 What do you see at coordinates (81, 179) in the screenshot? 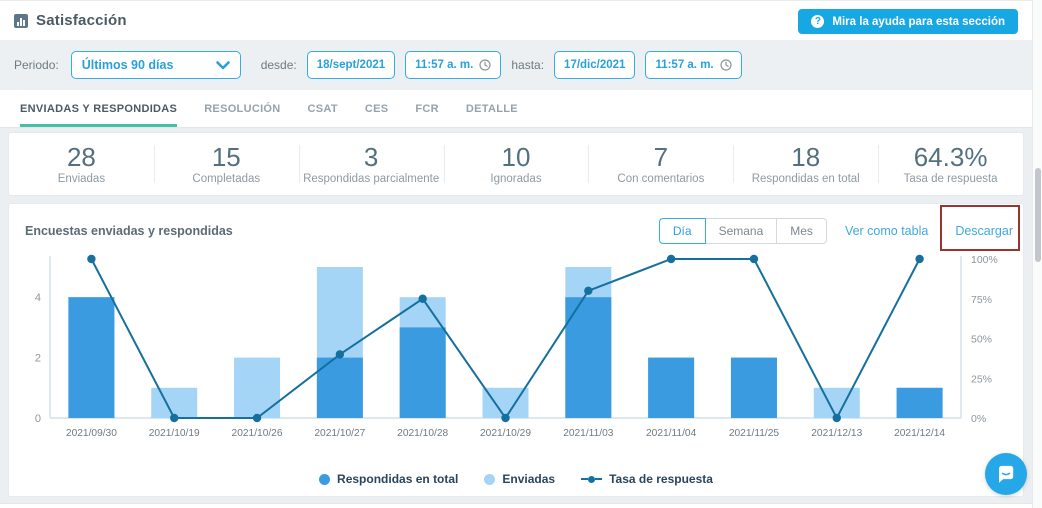
I see `stat-label: Enviadas` at bounding box center [81, 179].